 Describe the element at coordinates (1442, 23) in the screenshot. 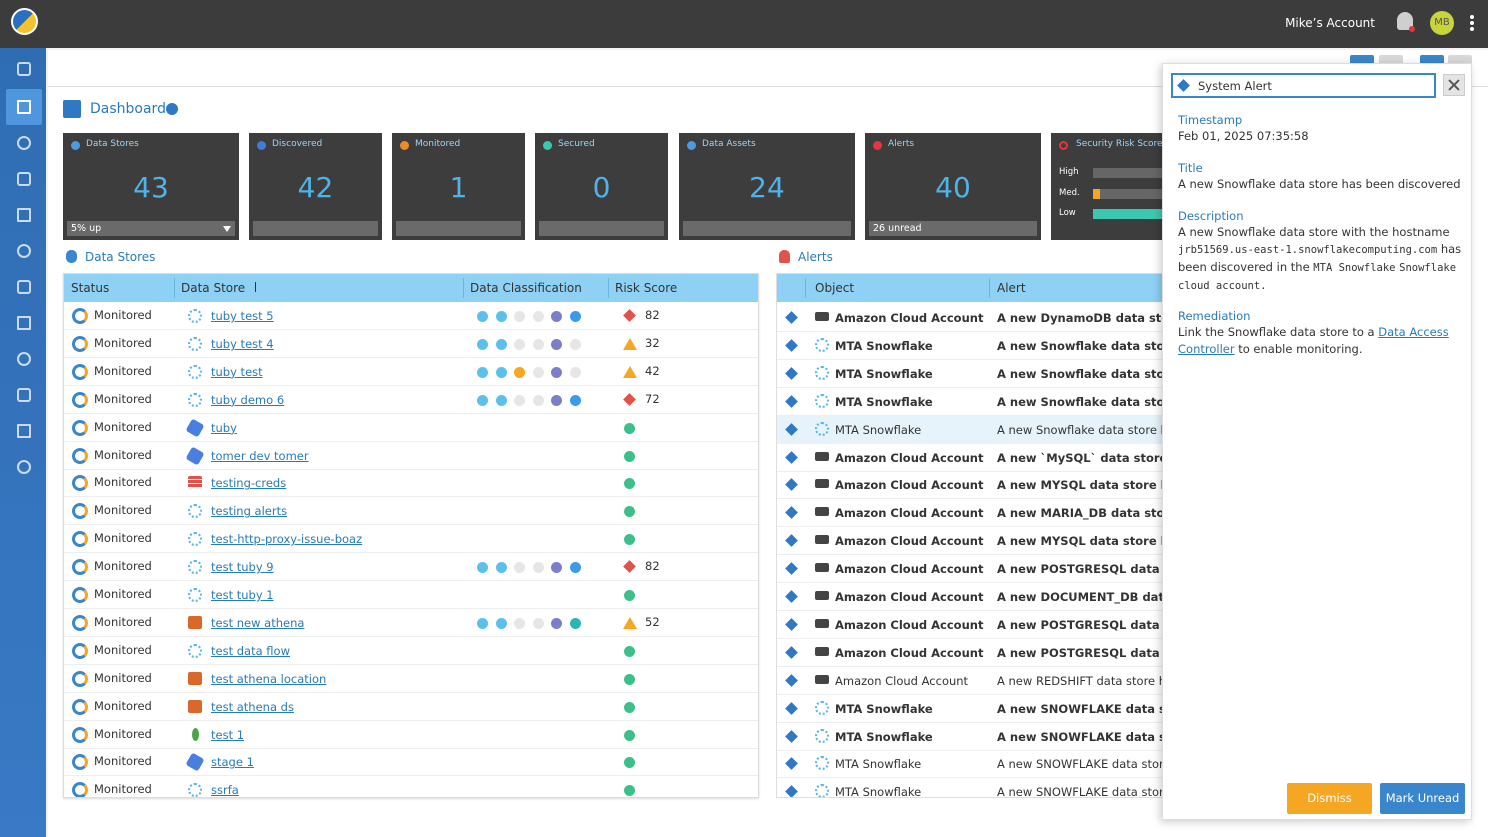

I see `avatar: MB` at that location.